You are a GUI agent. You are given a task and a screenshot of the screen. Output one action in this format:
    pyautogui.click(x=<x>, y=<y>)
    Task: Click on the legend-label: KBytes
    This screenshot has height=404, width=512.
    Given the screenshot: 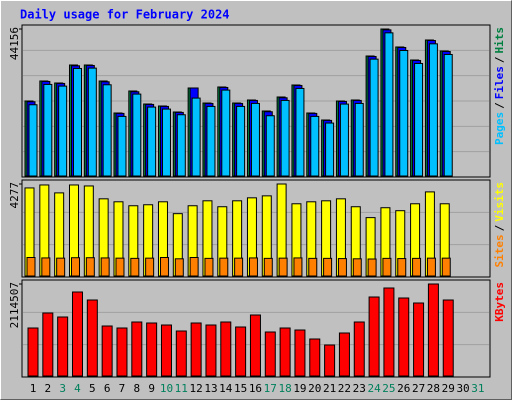 What is the action you would take?
    pyautogui.click(x=499, y=302)
    